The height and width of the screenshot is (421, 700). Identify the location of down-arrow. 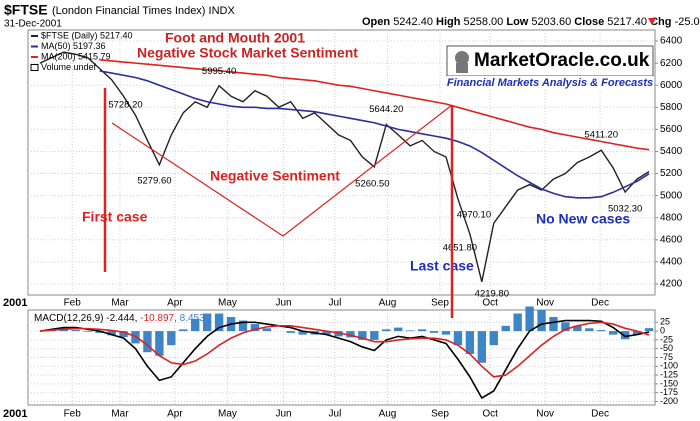
(652, 21).